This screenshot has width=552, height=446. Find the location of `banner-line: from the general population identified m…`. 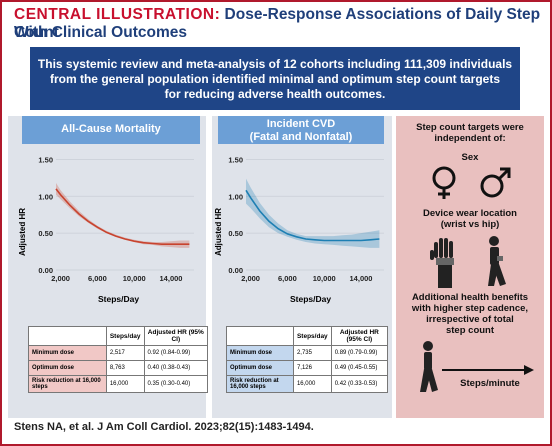

banner-line: from the general population identified m… is located at coordinates (275, 79).